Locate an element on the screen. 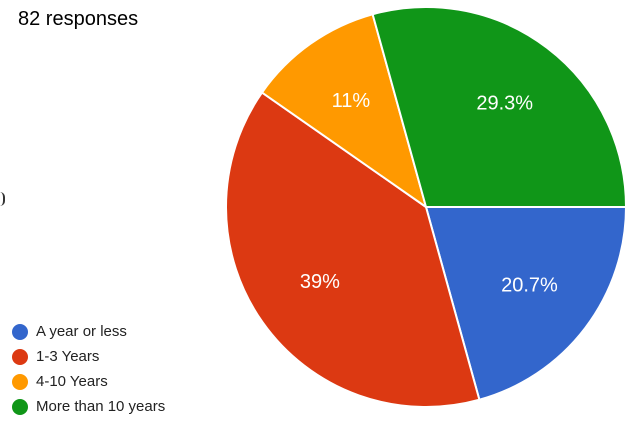  legend-item: More than 10 years is located at coordinates (88, 406).